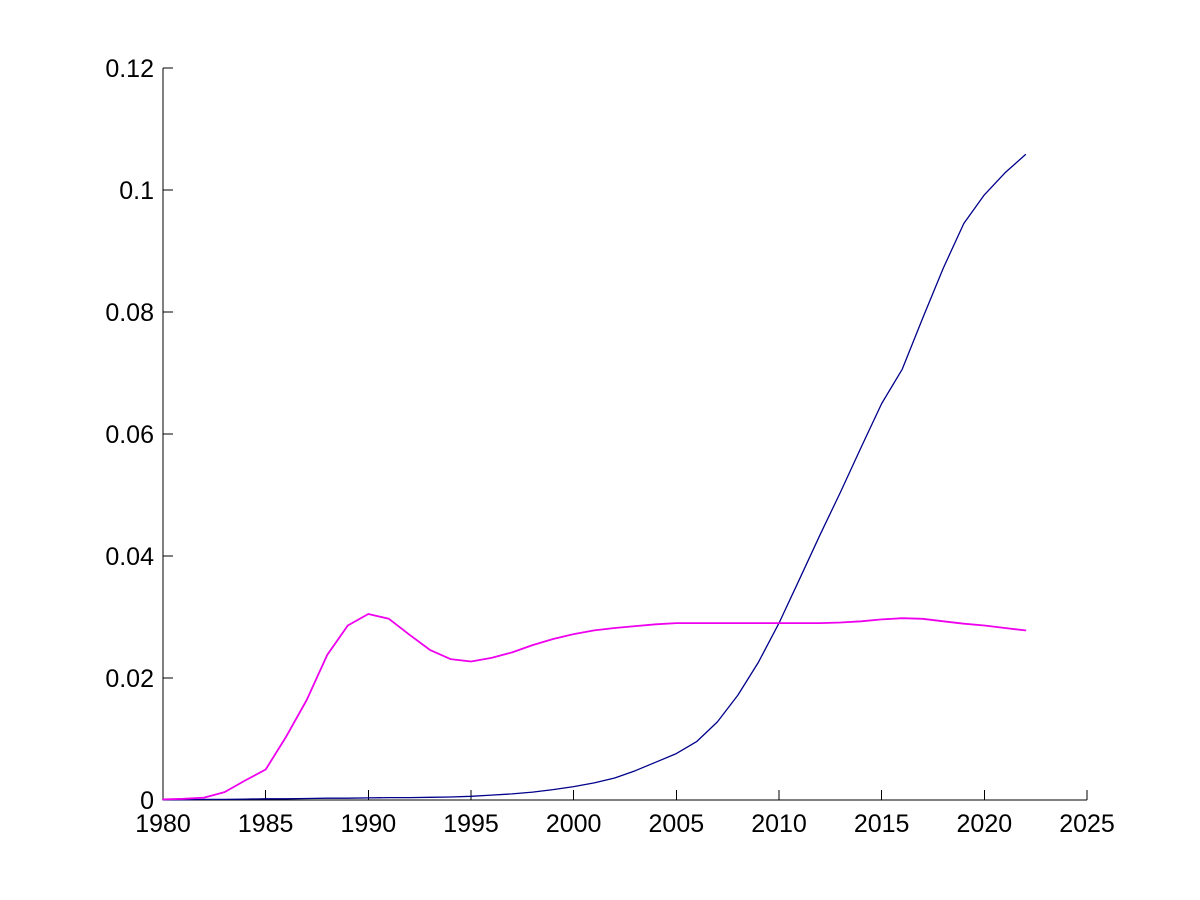 This screenshot has width=1200, height=900. I want to click on y-tick-label: 0.08, so click(129, 313).